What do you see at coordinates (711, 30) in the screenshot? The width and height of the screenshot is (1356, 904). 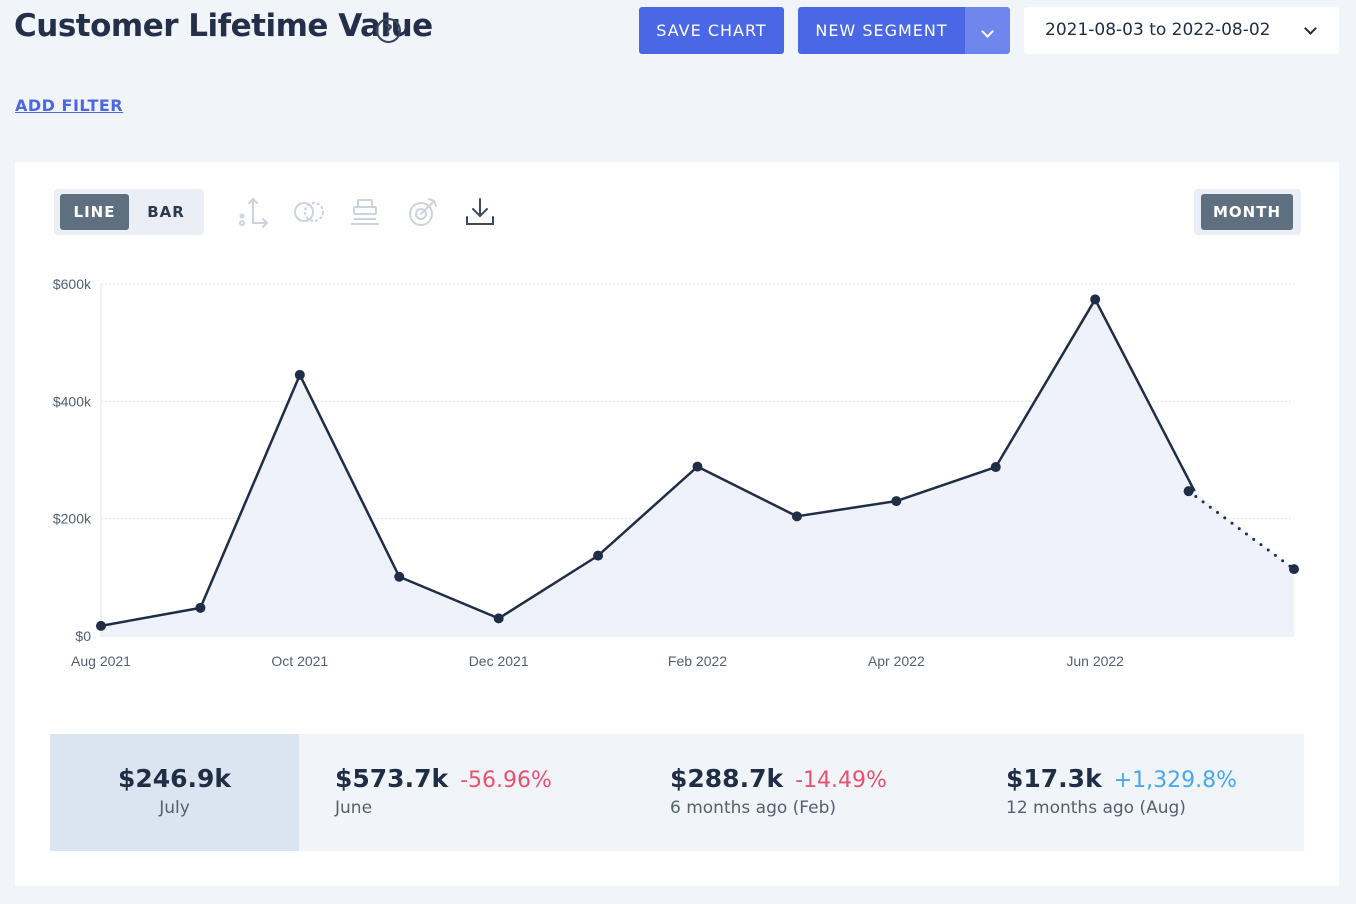 I see `save-chart-button: SAVE CHART` at bounding box center [711, 30].